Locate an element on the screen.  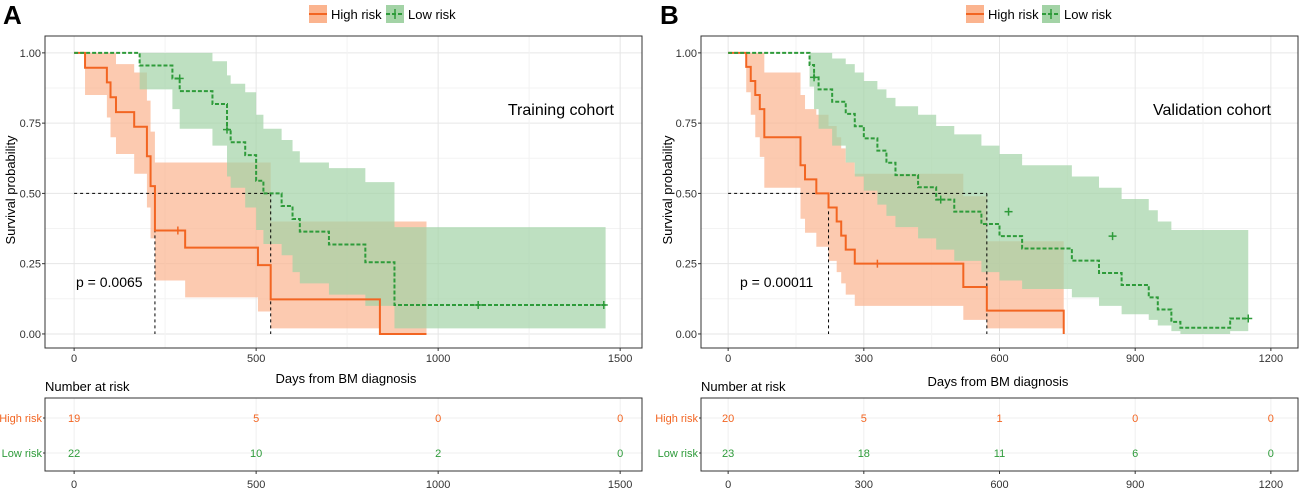
legend-left: High risk Low risk is located at coordinates (382, 14).